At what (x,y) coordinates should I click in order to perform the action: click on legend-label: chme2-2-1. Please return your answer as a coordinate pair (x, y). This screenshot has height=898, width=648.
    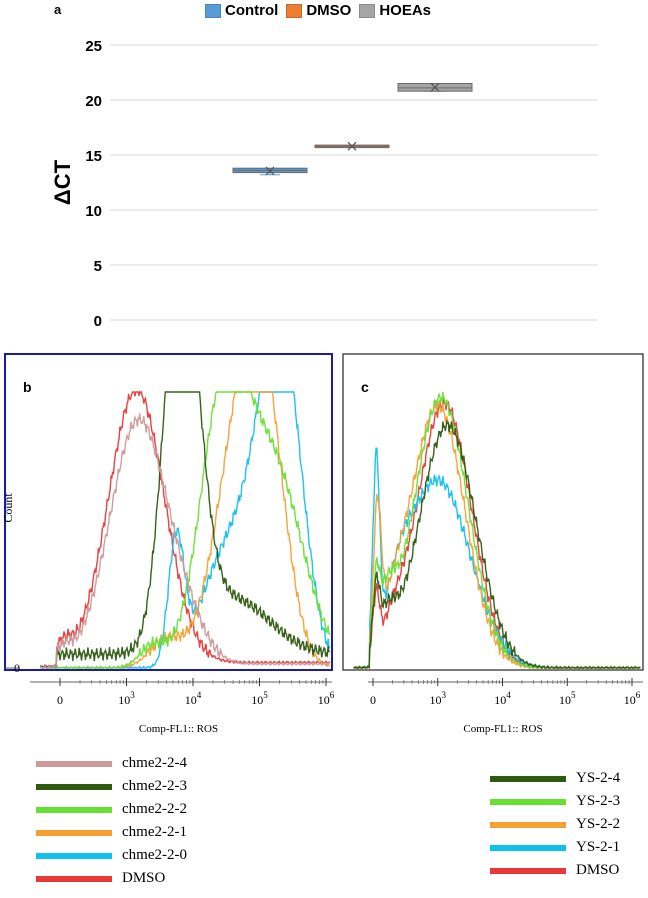
    Looking at the image, I should click on (154, 832).